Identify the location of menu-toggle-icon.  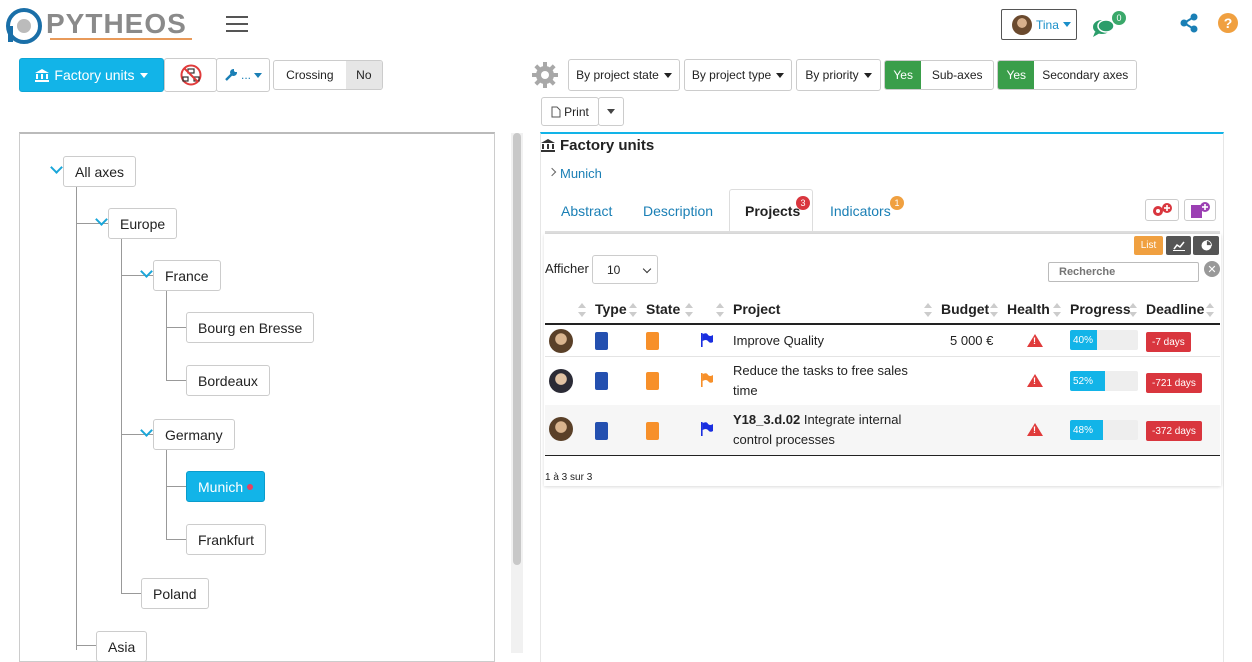
(237, 24).